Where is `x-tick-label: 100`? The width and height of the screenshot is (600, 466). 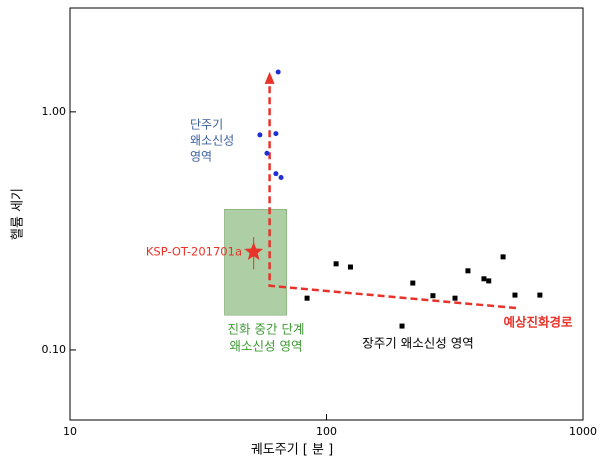
x-tick-label: 100 is located at coordinates (326, 431).